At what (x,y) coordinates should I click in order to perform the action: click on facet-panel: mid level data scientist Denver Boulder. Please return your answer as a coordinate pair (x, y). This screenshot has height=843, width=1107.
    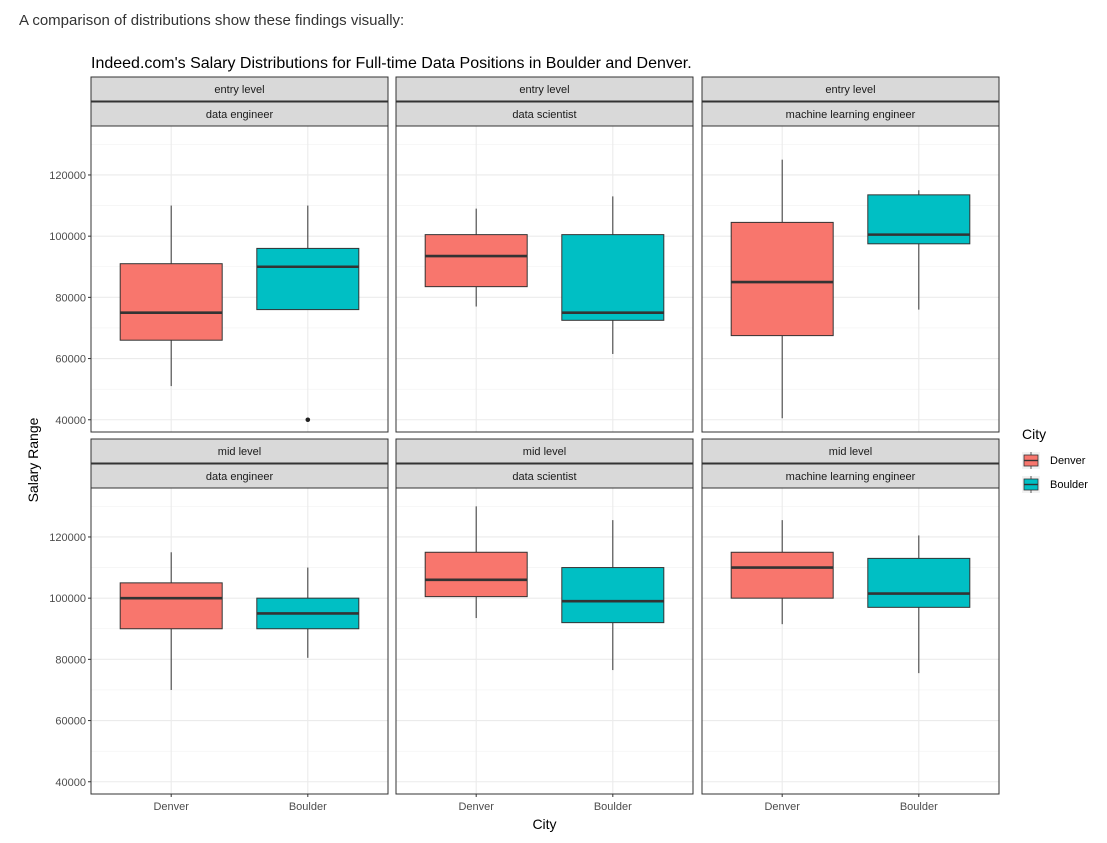
    Looking at the image, I should click on (544, 625).